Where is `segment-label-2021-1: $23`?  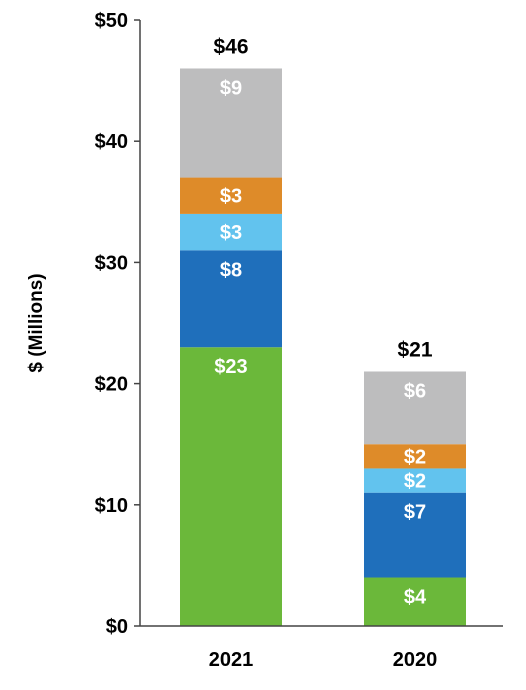 segment-label-2021-1: $23 is located at coordinates (230, 367).